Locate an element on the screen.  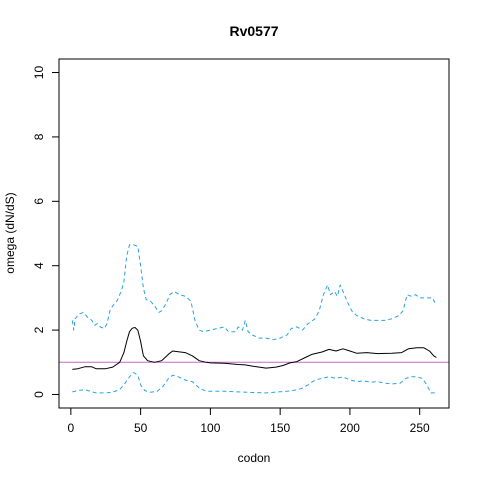
x-axis-label: codon is located at coordinates (254, 458).